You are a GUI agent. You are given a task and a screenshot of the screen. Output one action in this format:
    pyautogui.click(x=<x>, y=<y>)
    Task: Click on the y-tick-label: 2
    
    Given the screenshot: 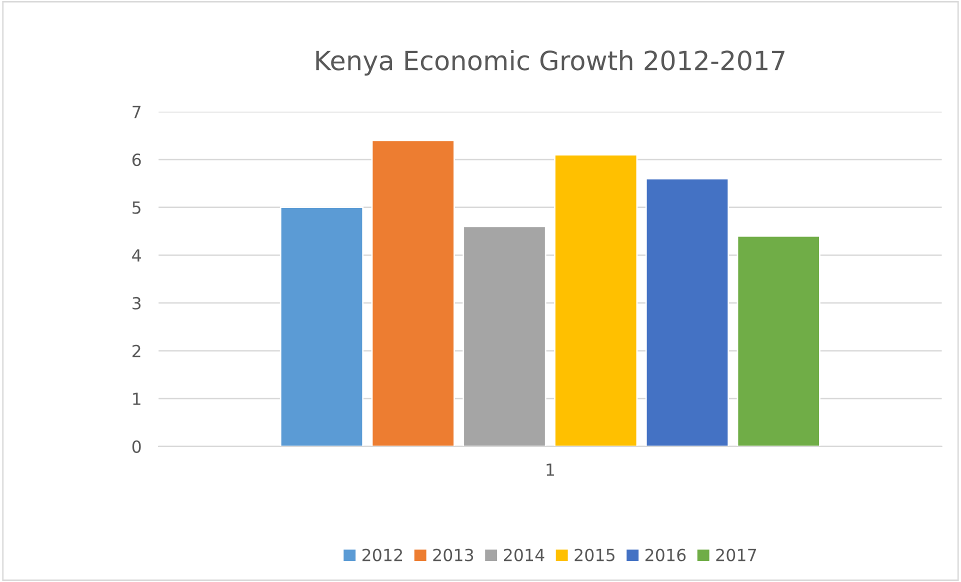 What is the action you would take?
    pyautogui.click(x=136, y=351)
    